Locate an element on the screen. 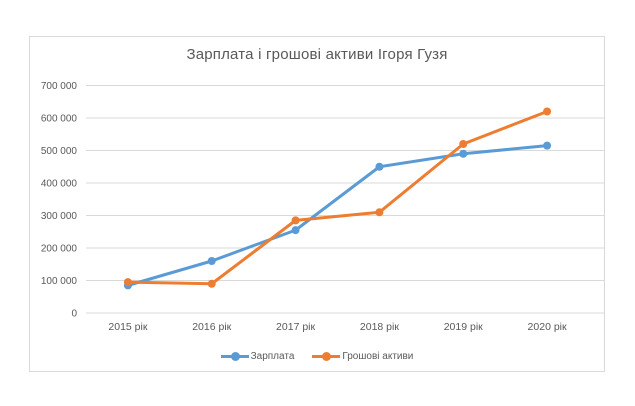 This screenshot has width=635, height=406. x-axis-tick-label: 2017 рік is located at coordinates (295, 327).